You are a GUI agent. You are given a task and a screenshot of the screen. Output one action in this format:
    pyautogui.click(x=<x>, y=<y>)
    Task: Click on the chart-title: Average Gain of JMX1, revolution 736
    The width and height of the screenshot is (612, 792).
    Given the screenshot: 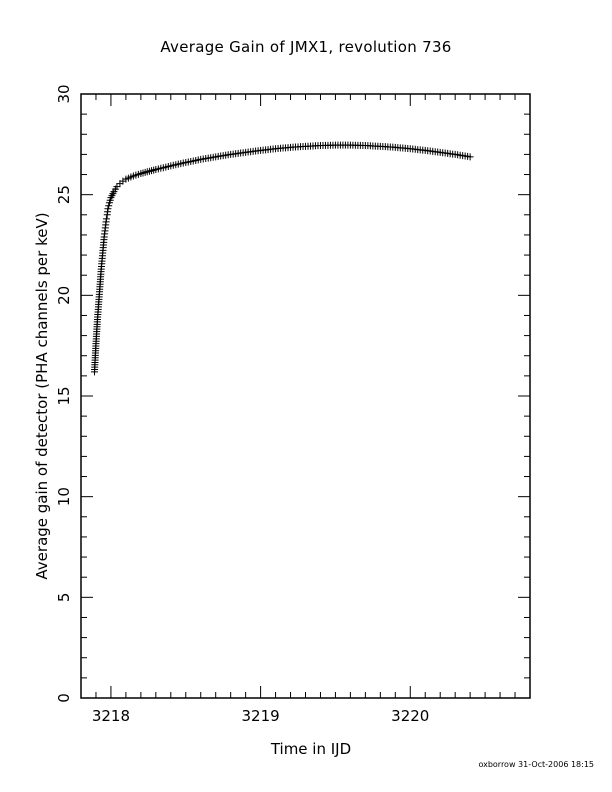 What is the action you would take?
    pyautogui.click(x=306, y=47)
    